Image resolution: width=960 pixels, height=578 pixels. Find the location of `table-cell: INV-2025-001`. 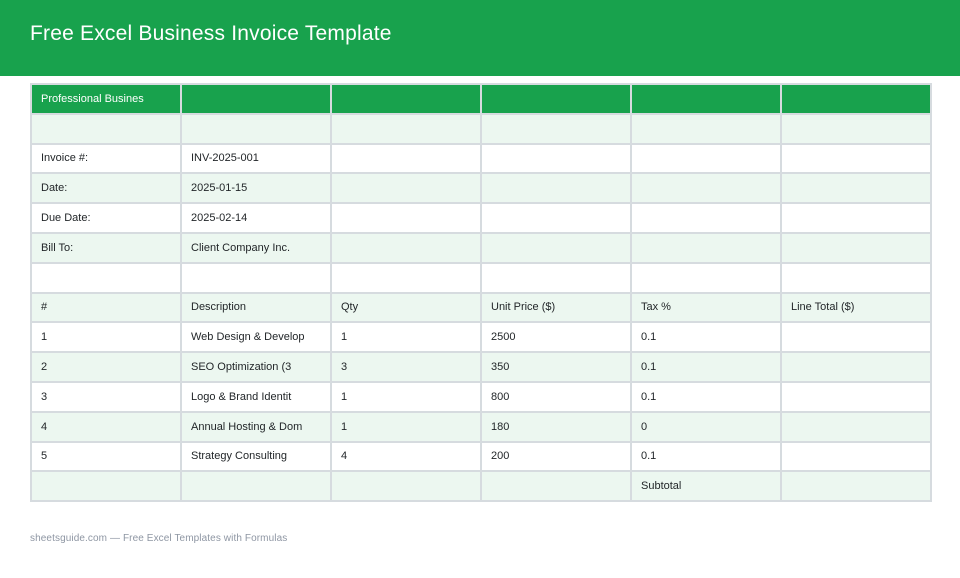

table-cell: INV-2025-001 is located at coordinates (256, 158).